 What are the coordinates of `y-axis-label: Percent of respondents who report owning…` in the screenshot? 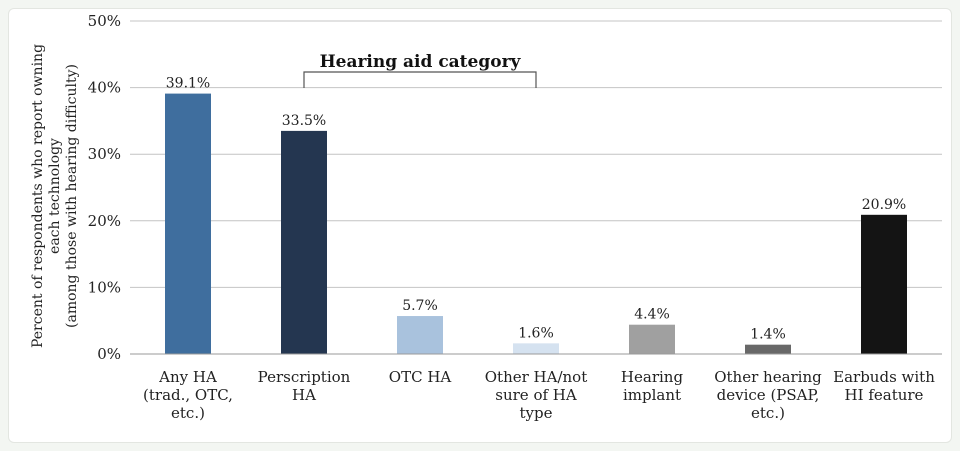 It's located at (55, 196).